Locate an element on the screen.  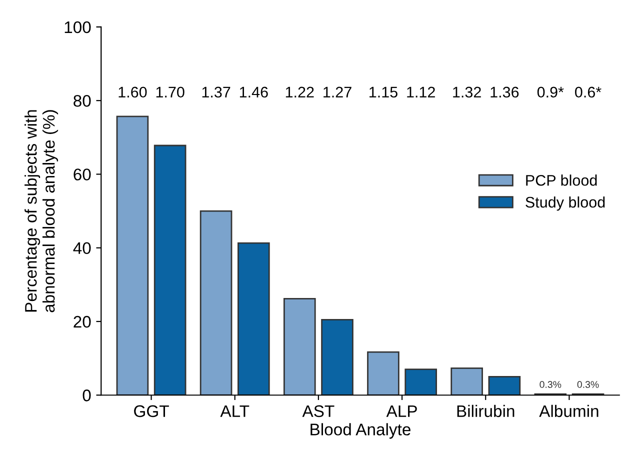
legend-label: PCP blood is located at coordinates (561, 180).